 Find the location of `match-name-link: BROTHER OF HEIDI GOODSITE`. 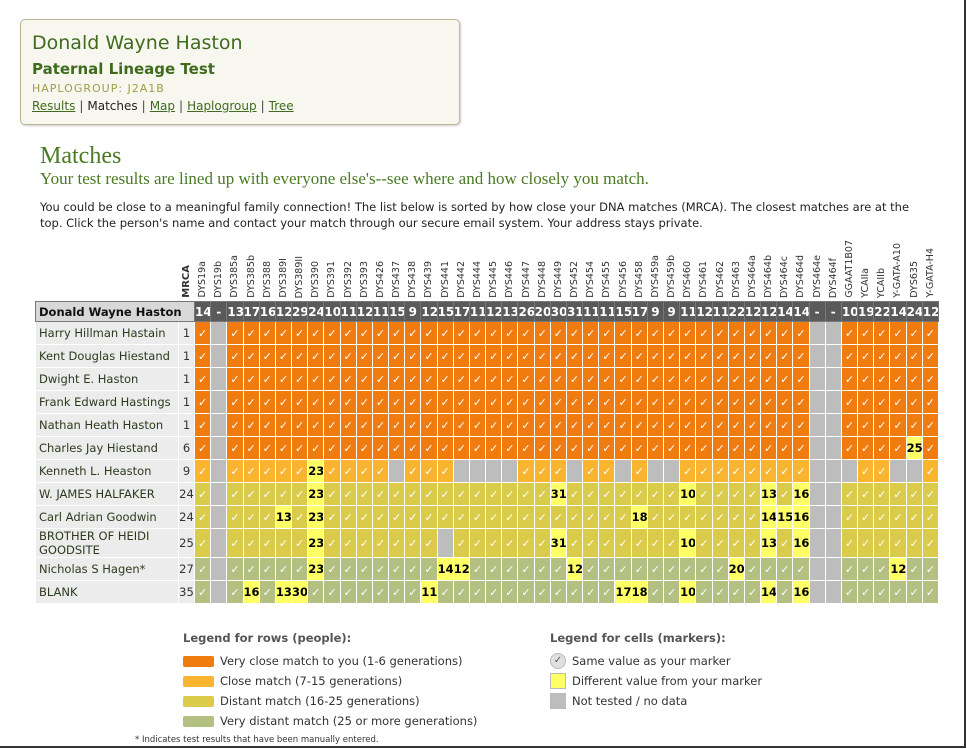

match-name-link: BROTHER OF HEIDI GOODSITE is located at coordinates (94, 543).